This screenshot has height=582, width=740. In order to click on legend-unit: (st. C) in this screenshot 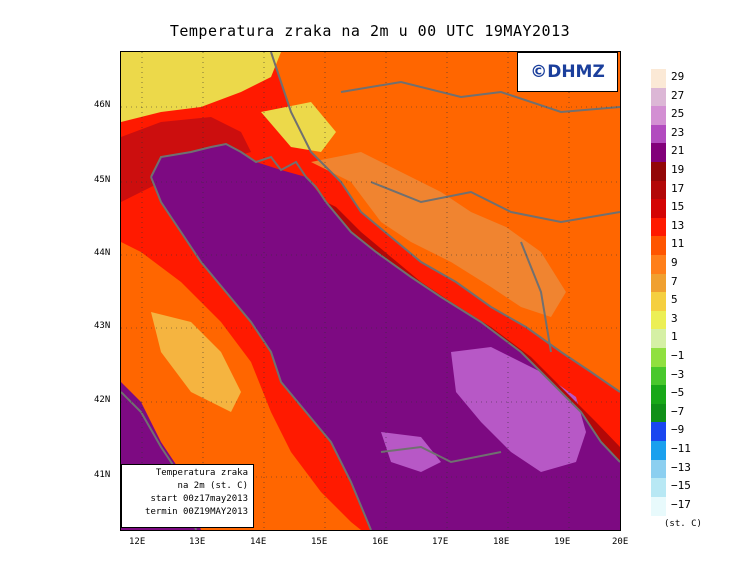, I will do `click(683, 524)`.